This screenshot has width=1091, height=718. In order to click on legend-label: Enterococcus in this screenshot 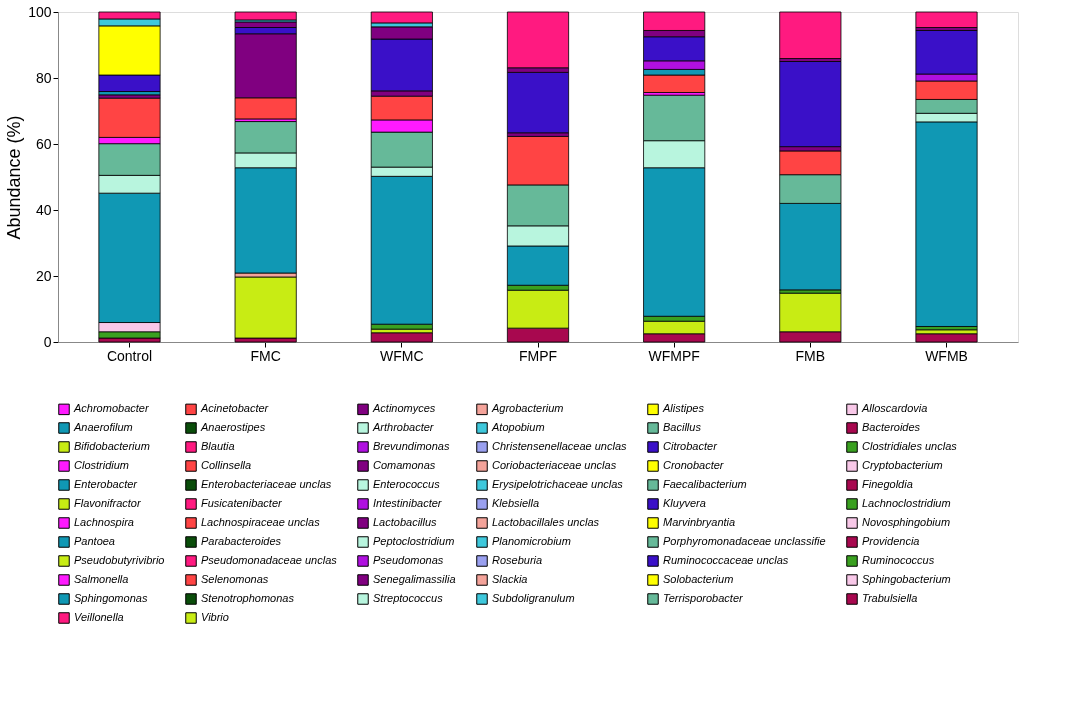, I will do `click(407, 484)`.